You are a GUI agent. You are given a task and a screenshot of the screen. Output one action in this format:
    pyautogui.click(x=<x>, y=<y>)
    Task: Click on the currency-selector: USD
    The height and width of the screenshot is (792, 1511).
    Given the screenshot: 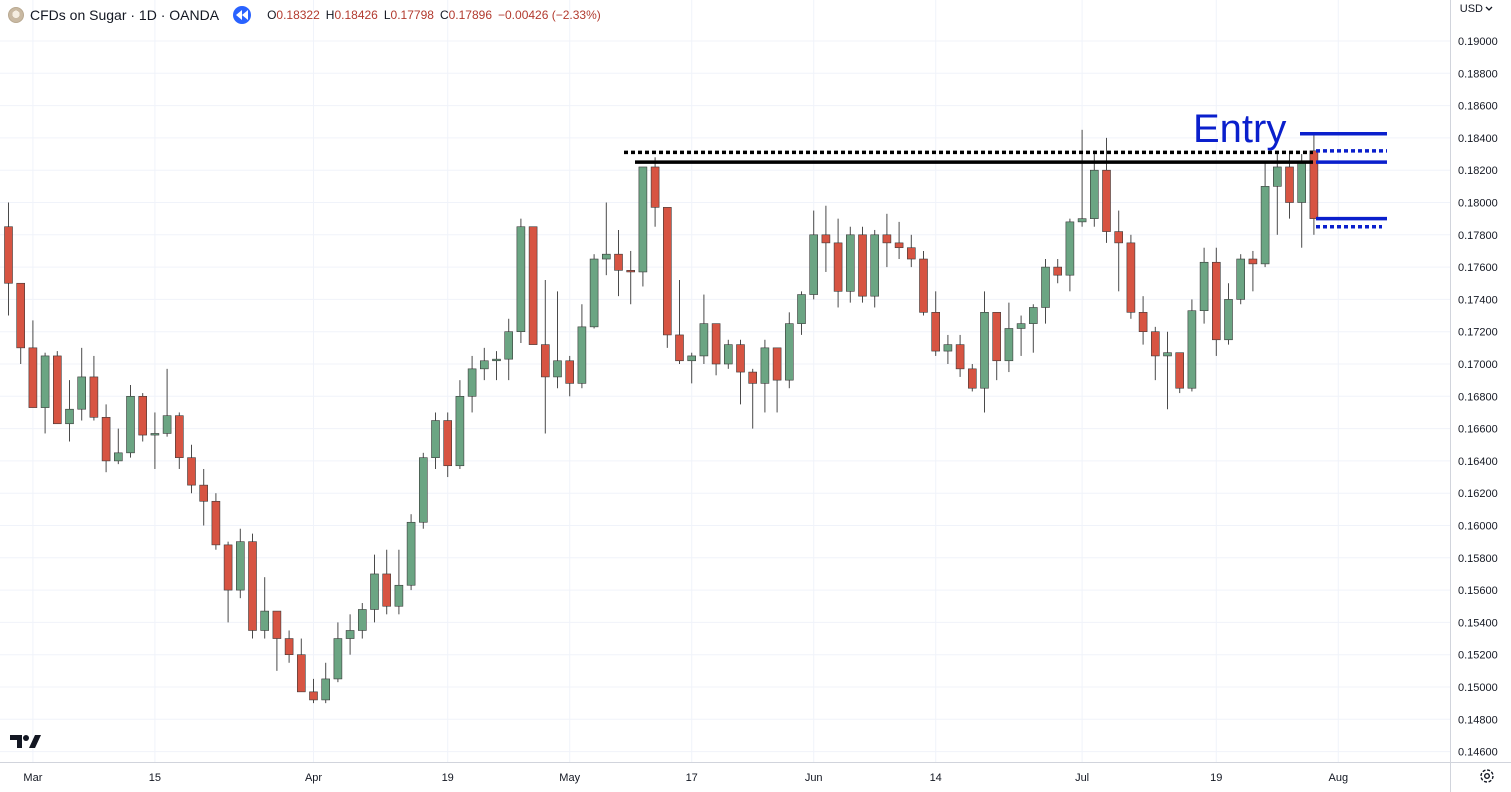 What is the action you would take?
    pyautogui.click(x=1476, y=9)
    